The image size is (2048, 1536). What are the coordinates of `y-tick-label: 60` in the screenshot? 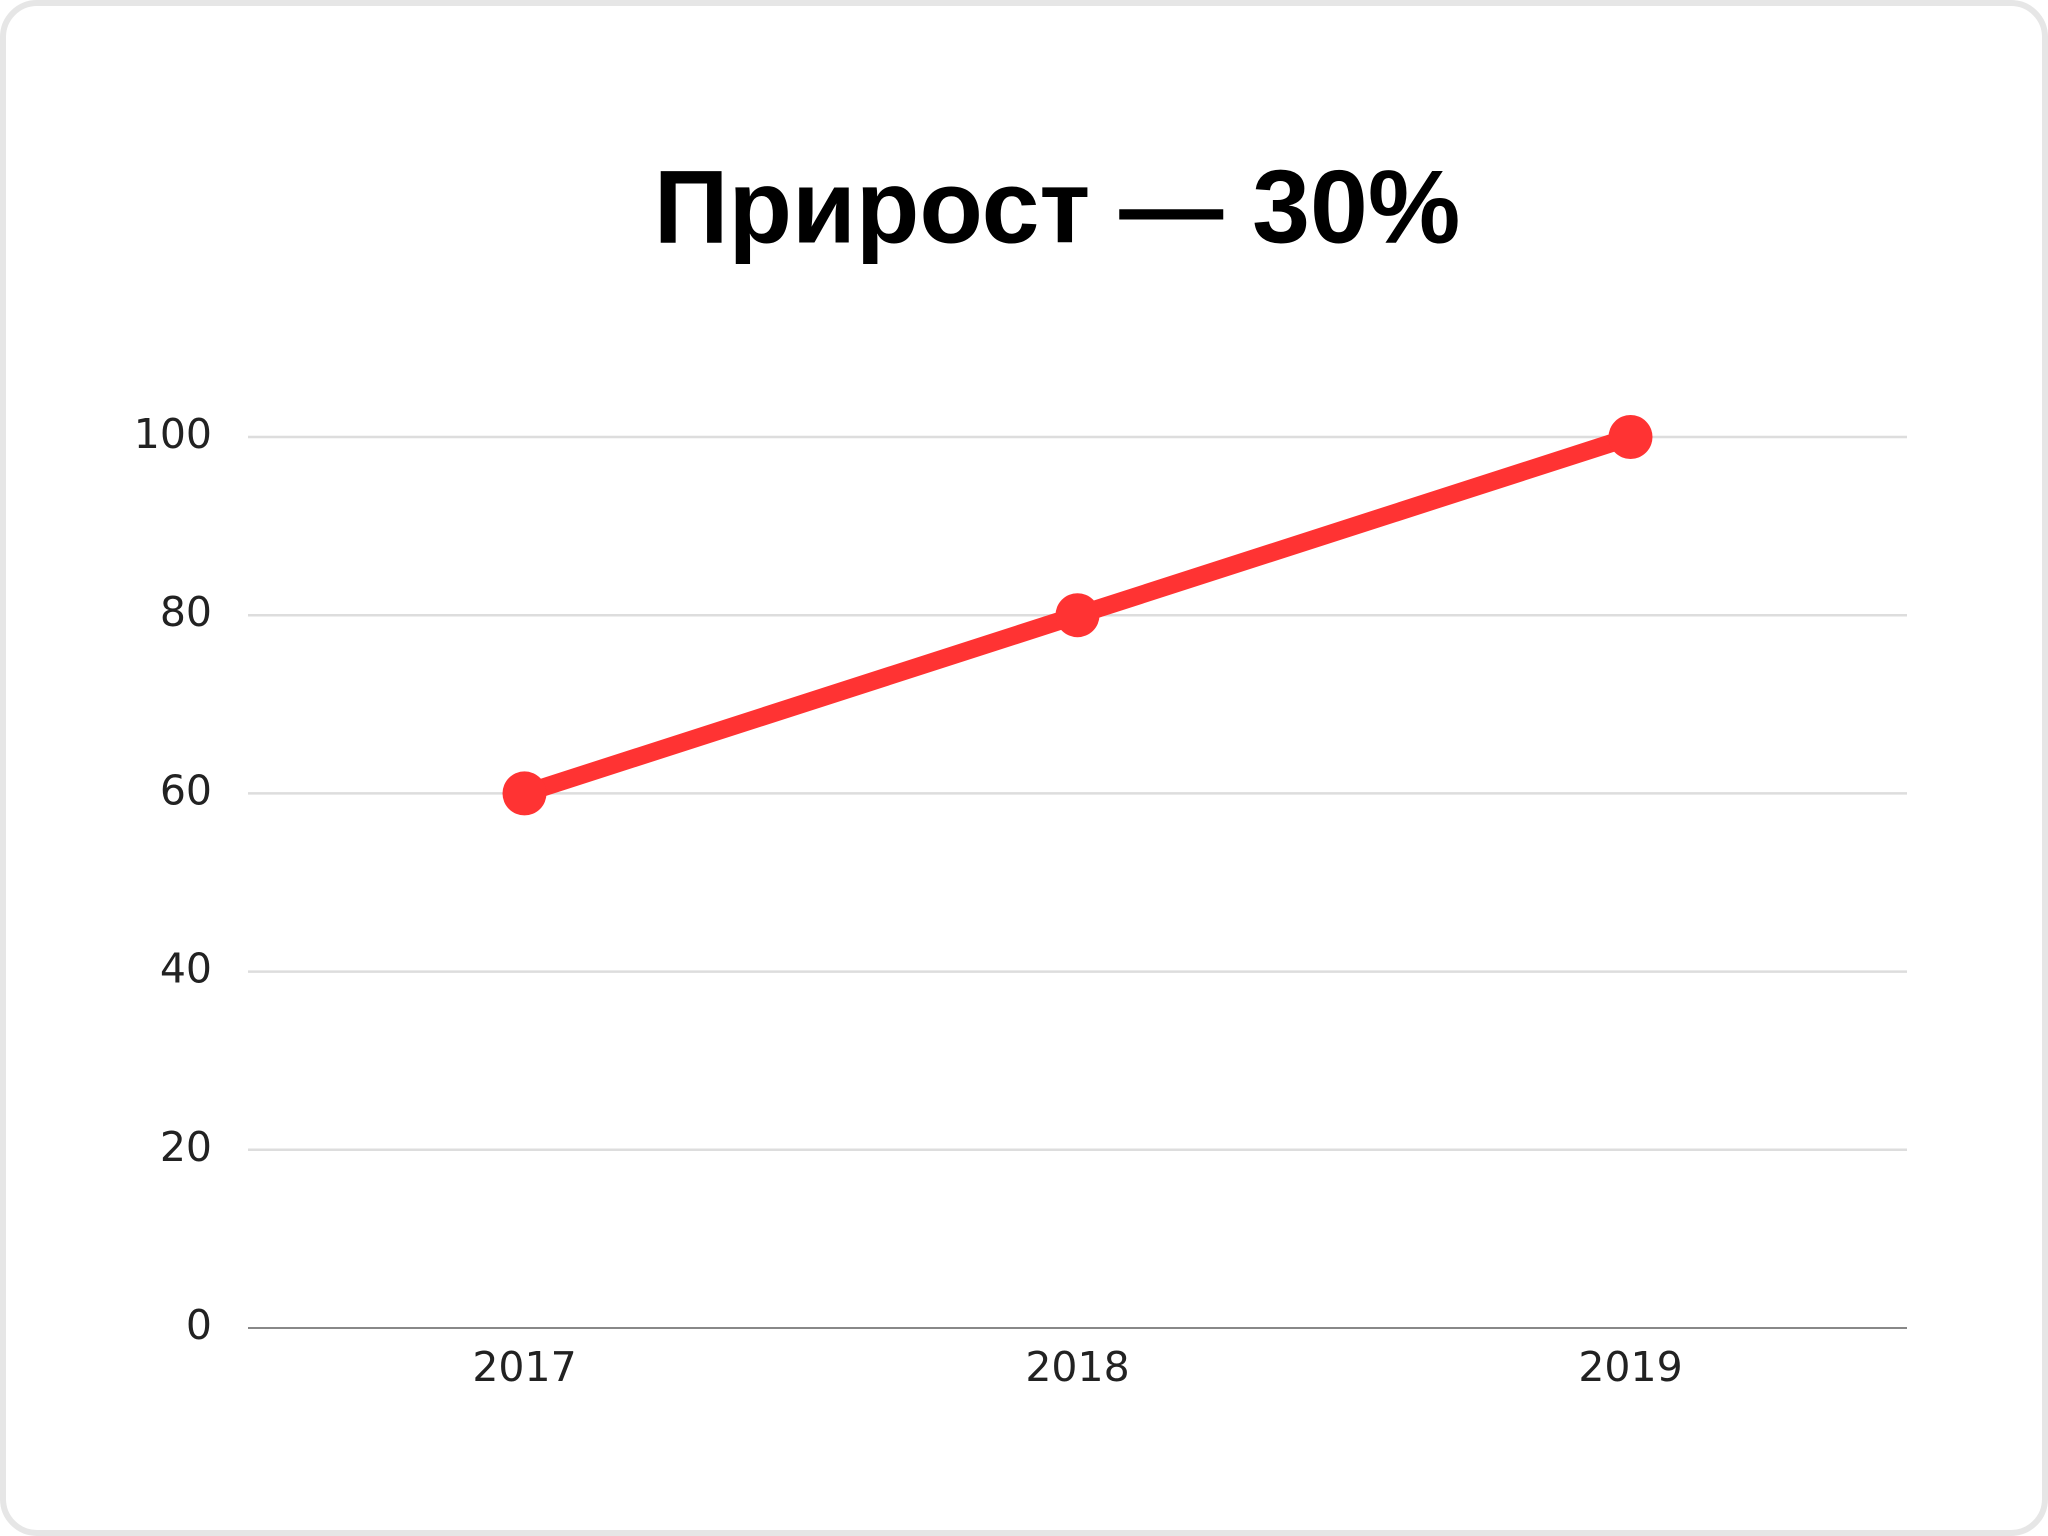 It's located at (186, 790).